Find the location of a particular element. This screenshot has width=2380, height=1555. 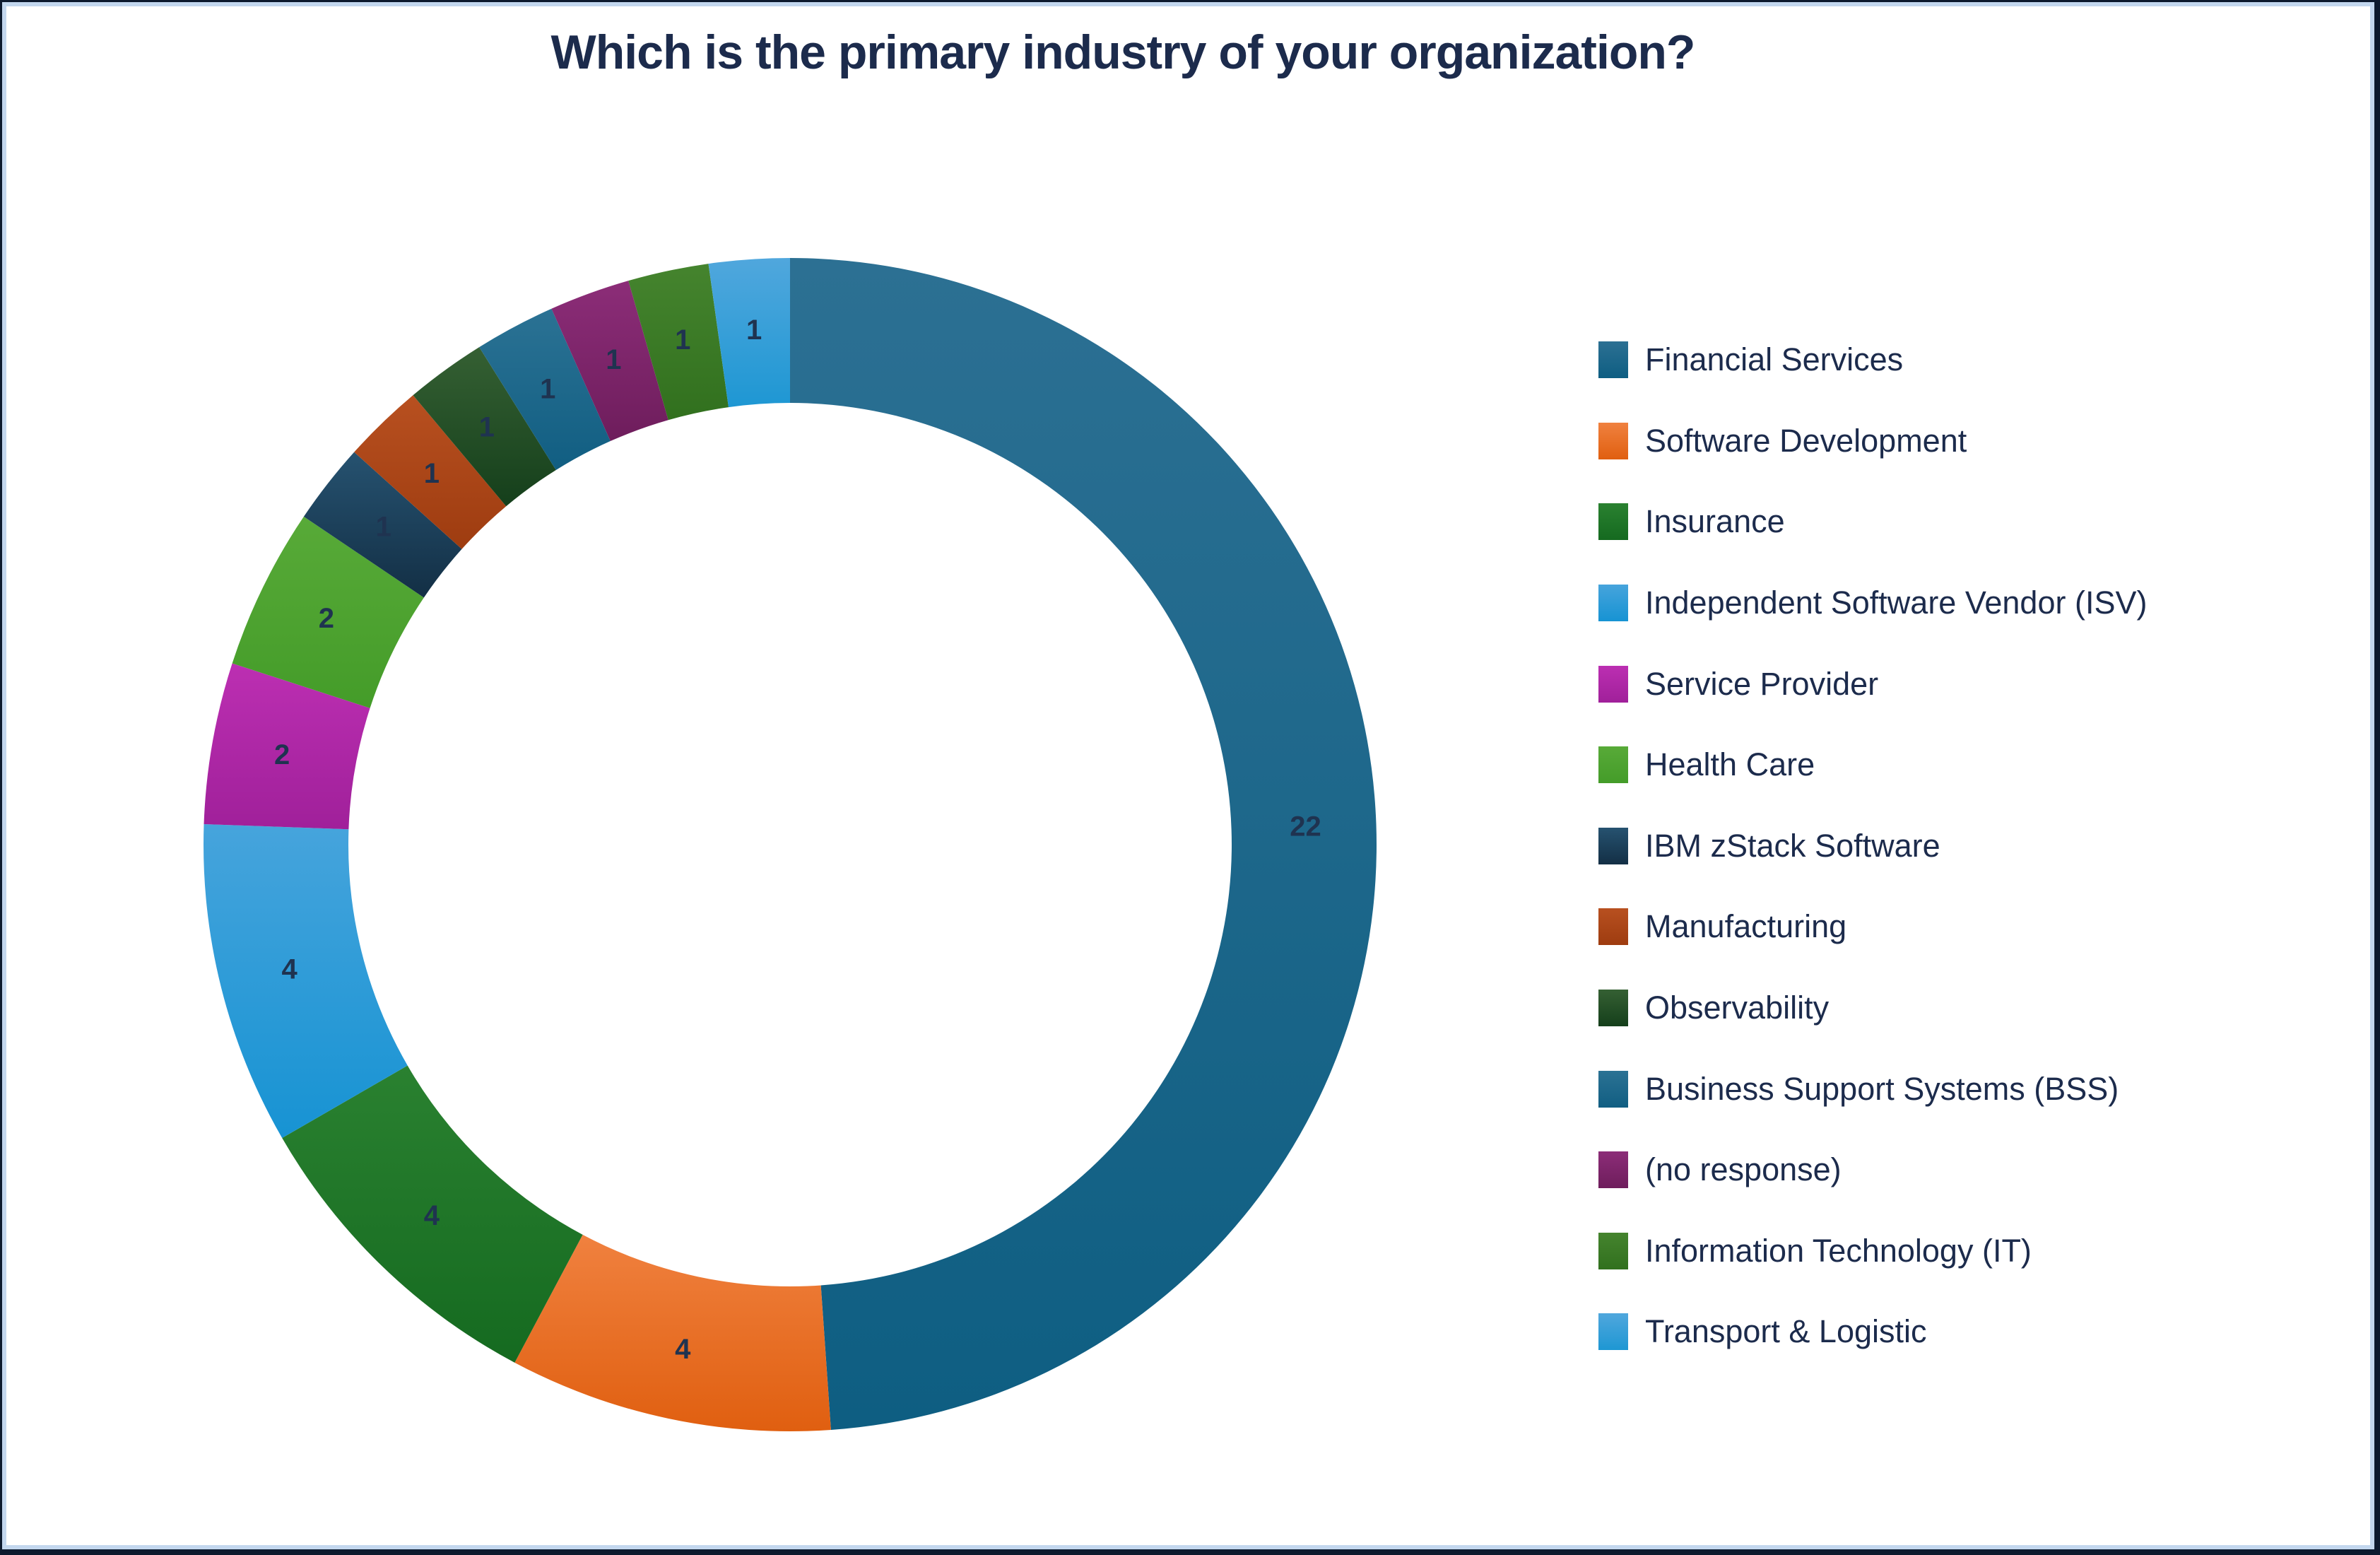

legend-item: Independent Software Vendor (ISV) is located at coordinates (1873, 603).